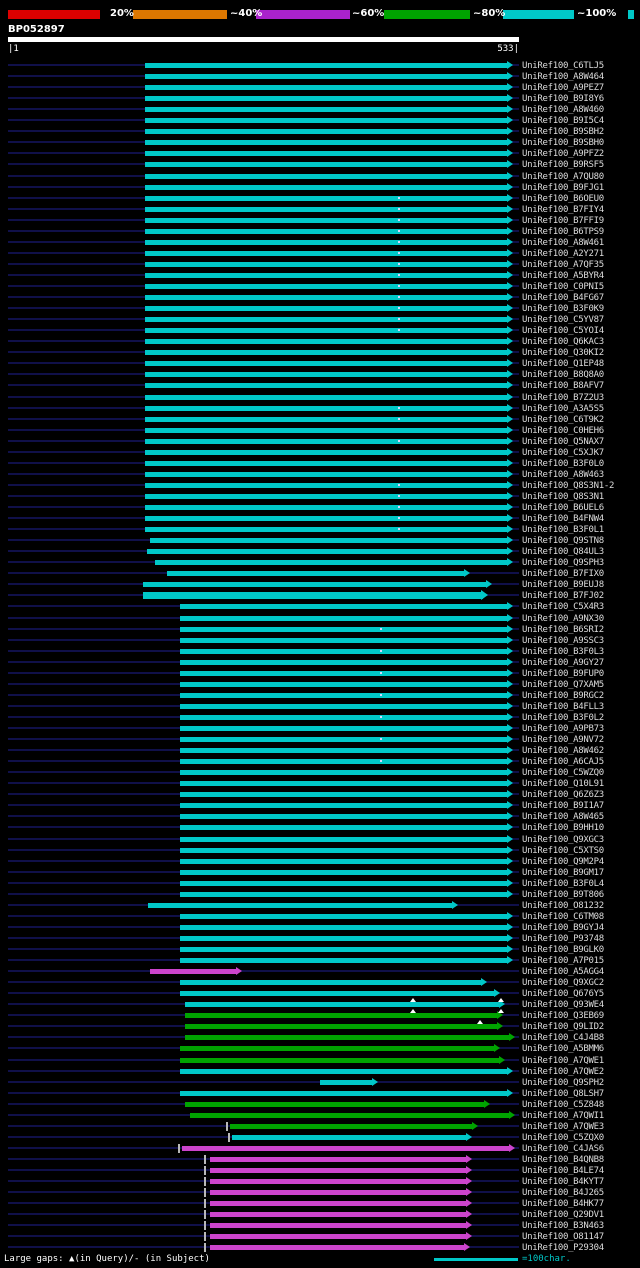 The width and height of the screenshot is (640, 1268). Describe the element at coordinates (563, 110) in the screenshot. I see `subject-label: UniRef100_A8W460` at that location.